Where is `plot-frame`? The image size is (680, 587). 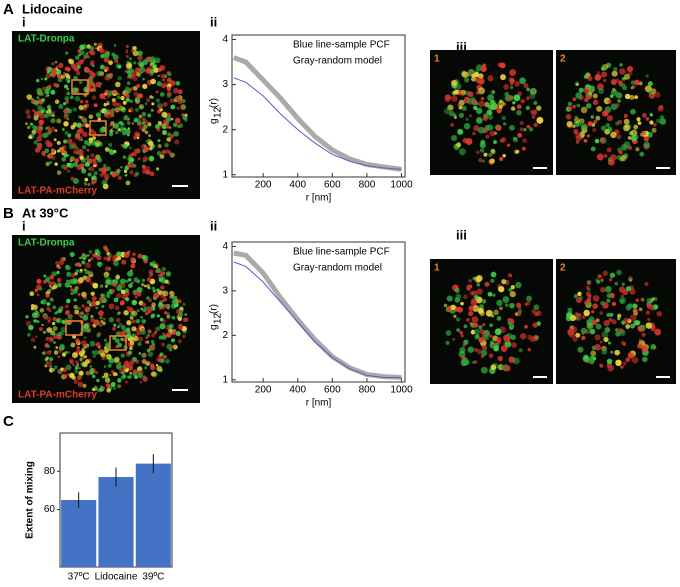 plot-frame is located at coordinates (318, 106).